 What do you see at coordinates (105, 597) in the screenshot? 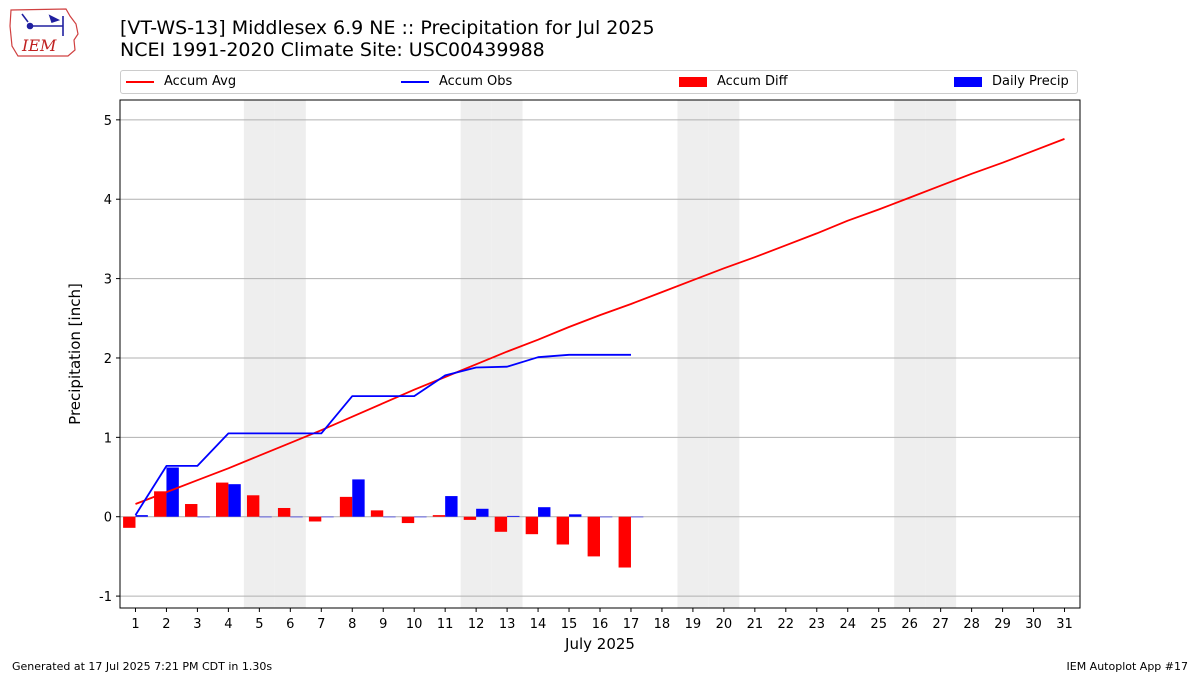
I see `y-tick-label: -1` at bounding box center [105, 597].